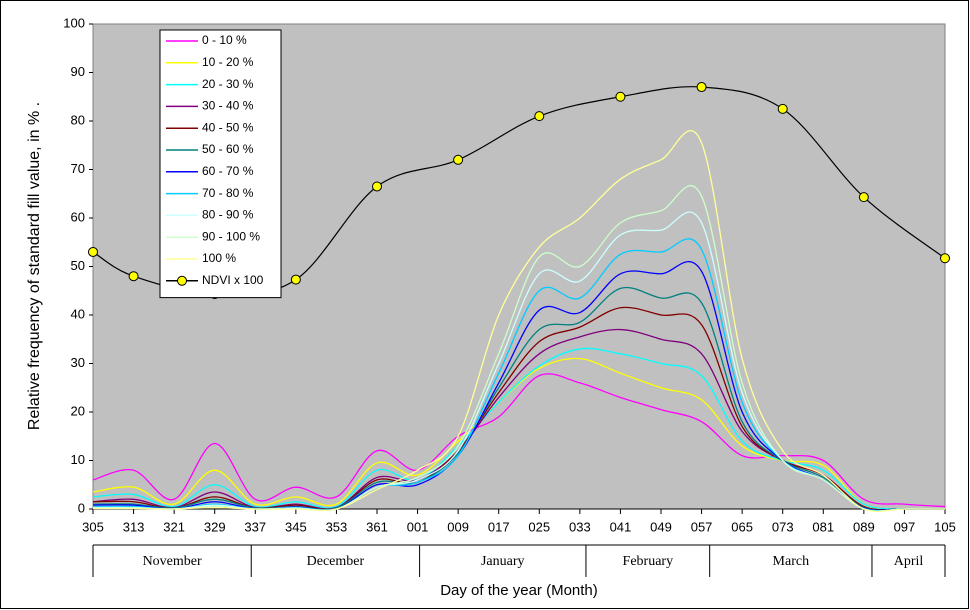 The height and width of the screenshot is (610, 970). Describe the element at coordinates (539, 526) in the screenshot. I see `x-tick-label: 025` at that location.